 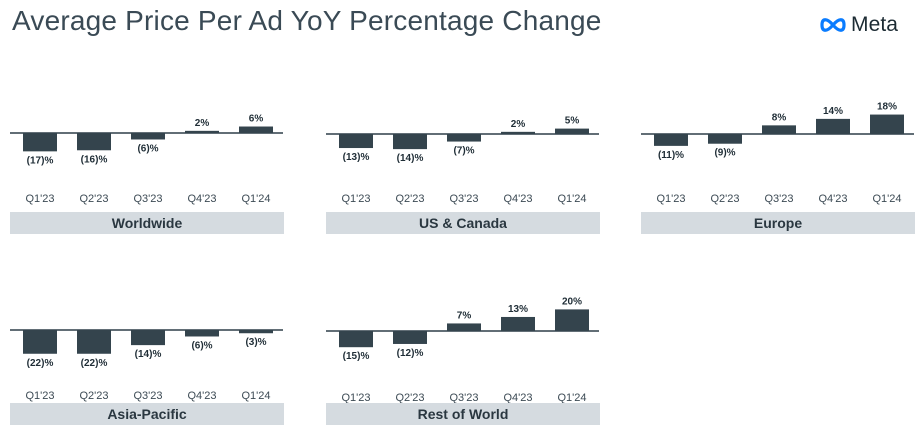 What do you see at coordinates (463, 414) in the screenshot?
I see `region-label: Rest of World` at bounding box center [463, 414].